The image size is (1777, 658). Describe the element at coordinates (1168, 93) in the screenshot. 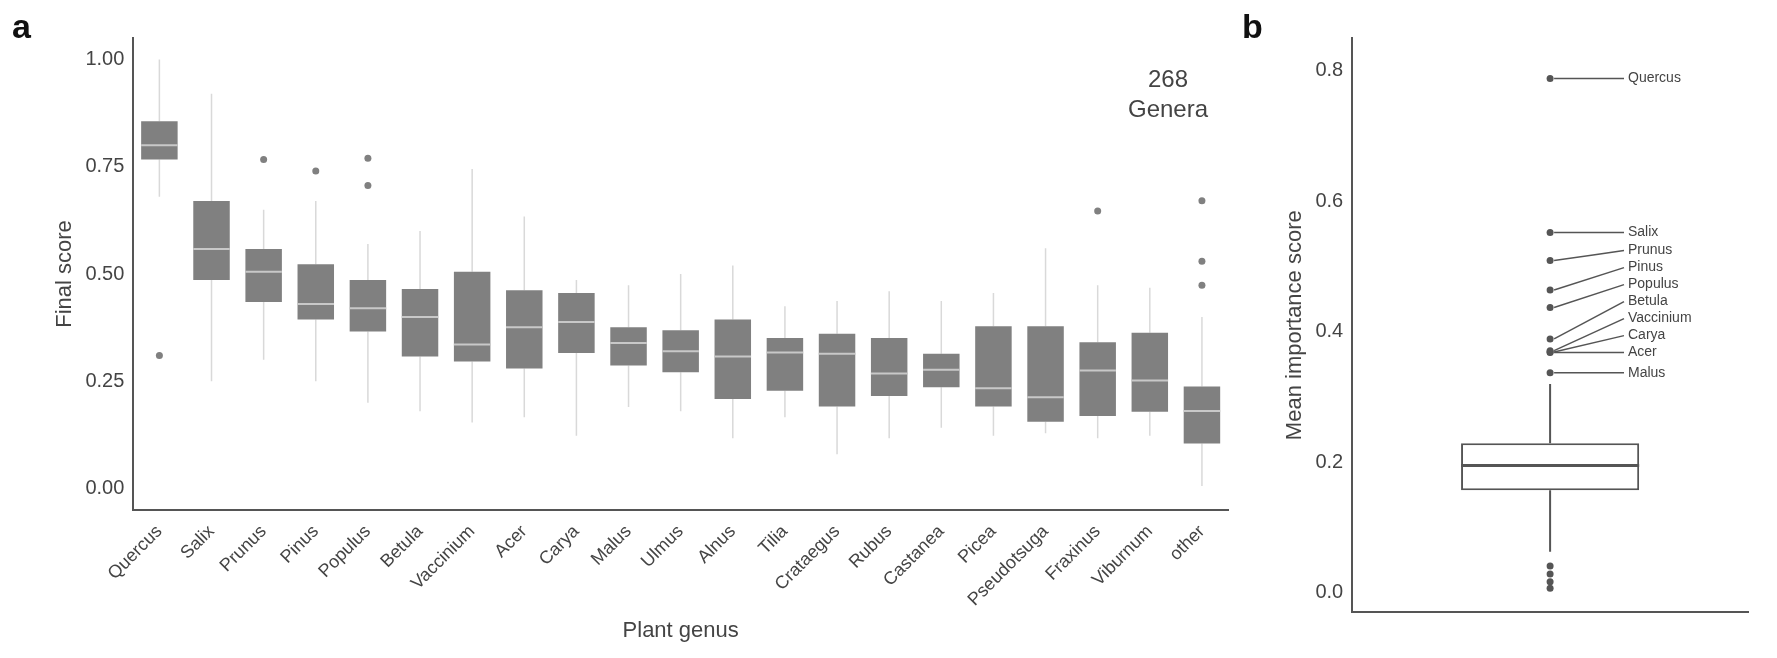

I see `annotation: 268 Genera` at that location.